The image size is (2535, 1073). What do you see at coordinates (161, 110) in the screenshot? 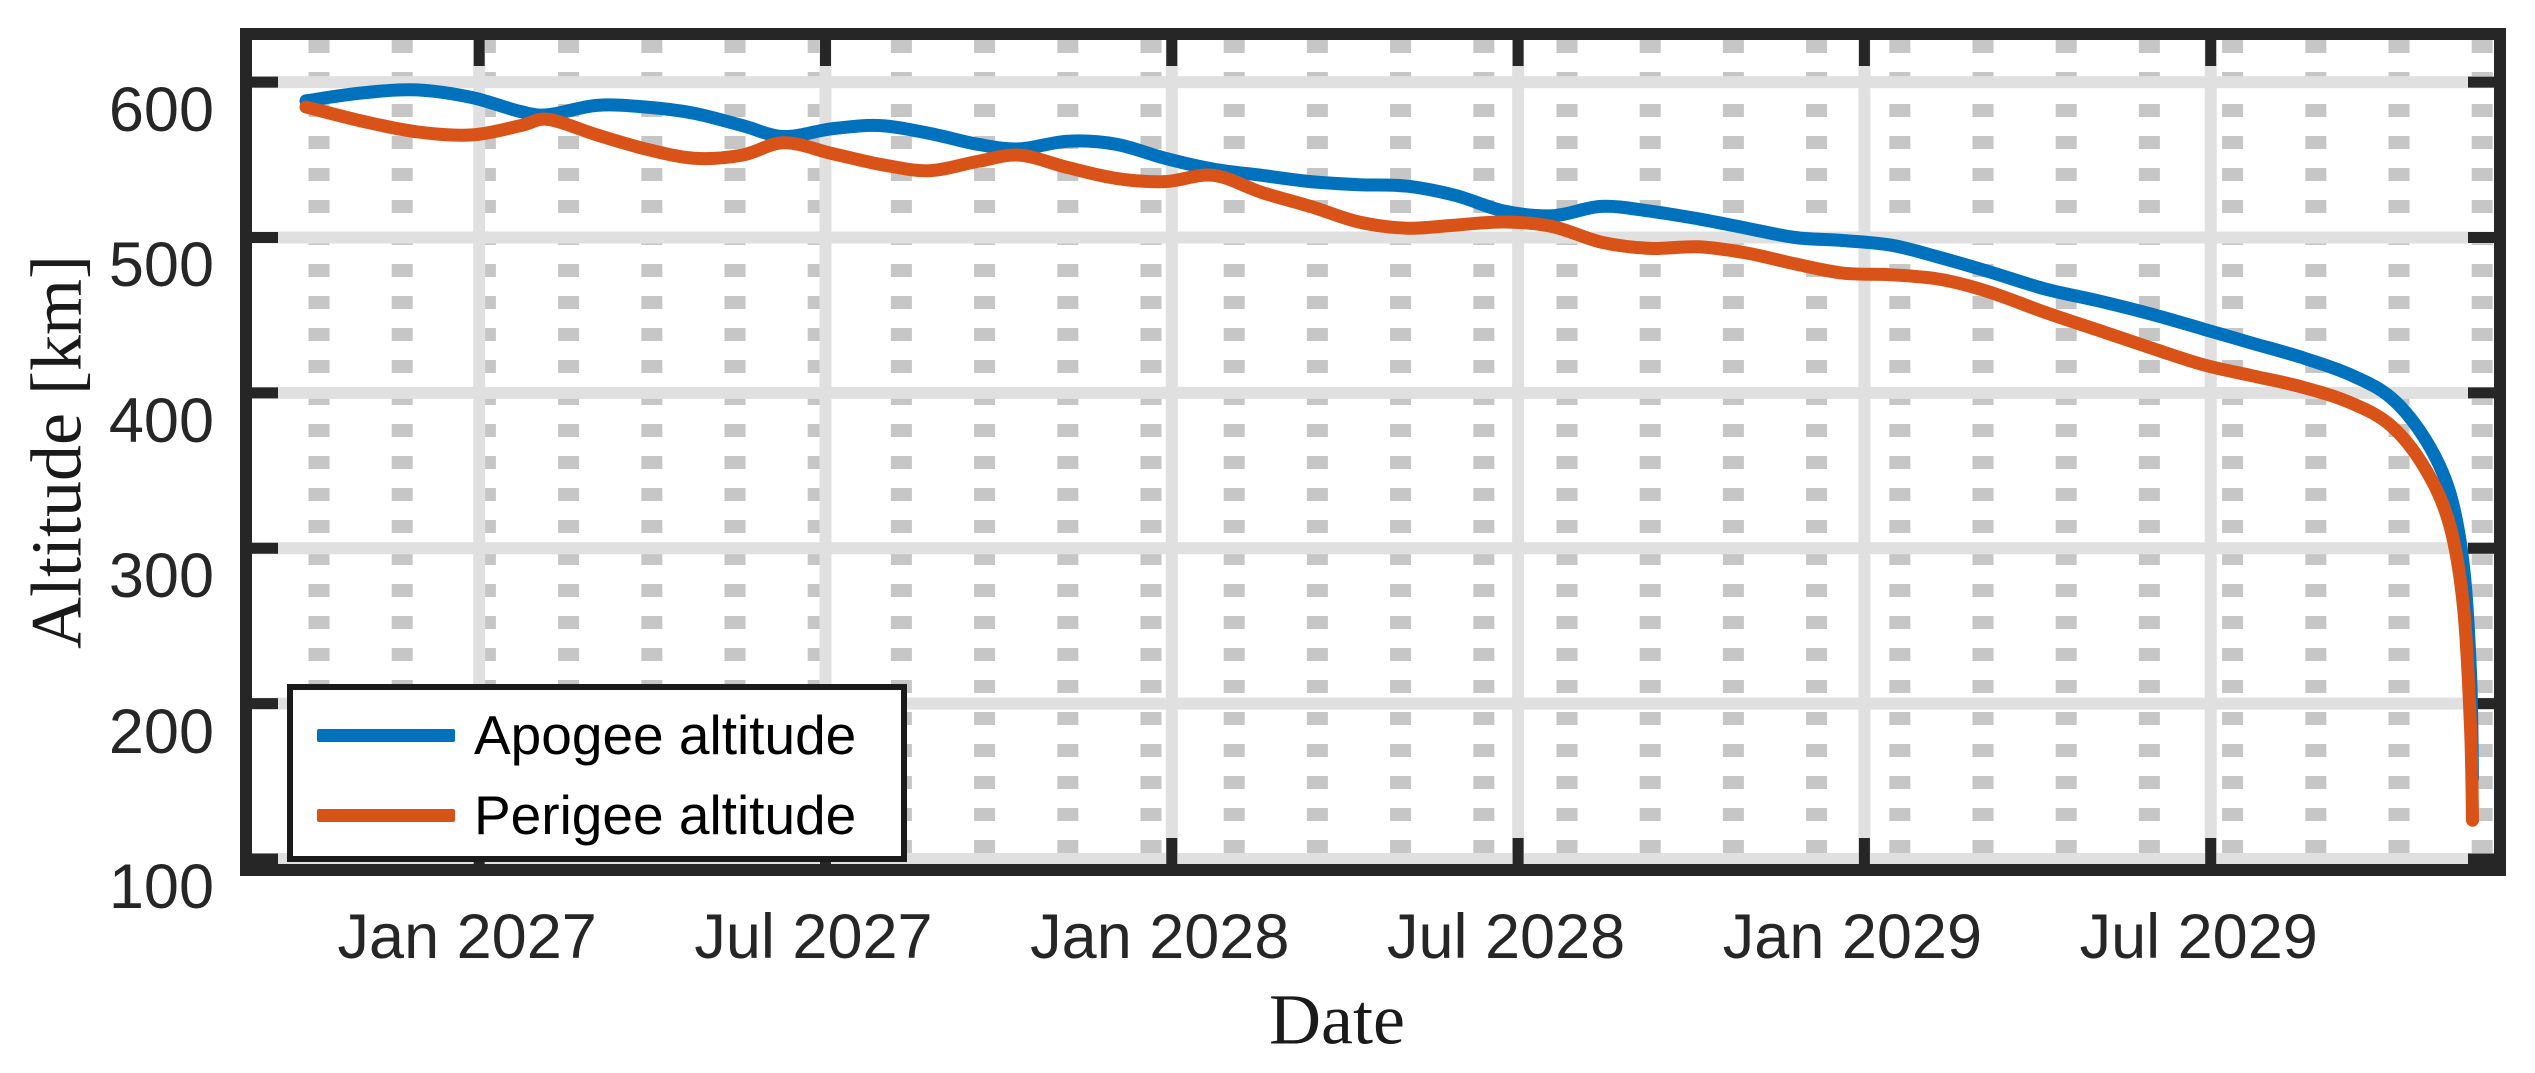
I see `y-tick-label-600: 600` at bounding box center [161, 110].